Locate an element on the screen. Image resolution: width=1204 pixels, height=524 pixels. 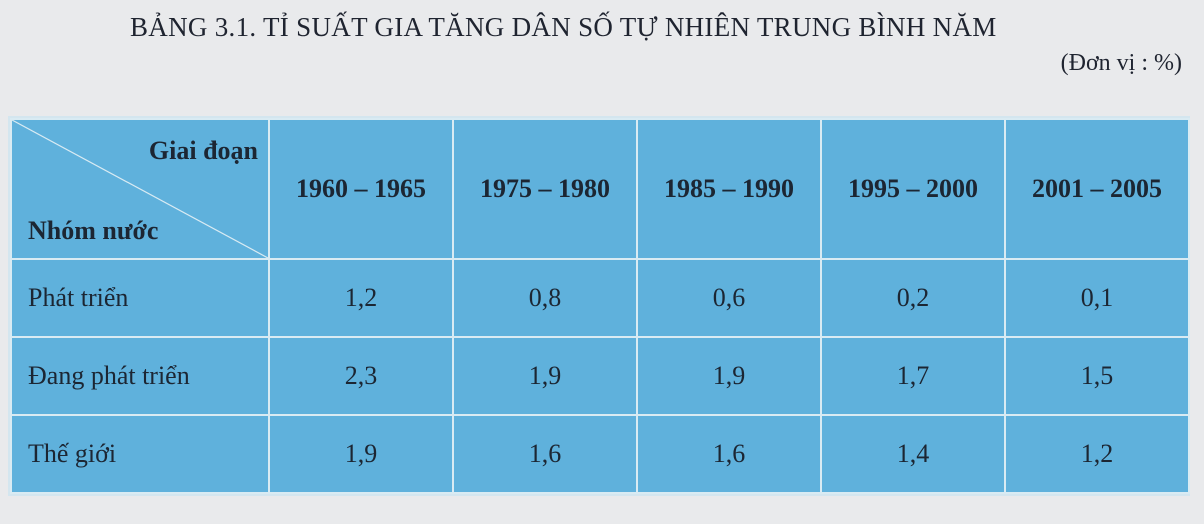
row-group-label: Phát triển is located at coordinates (140, 298).